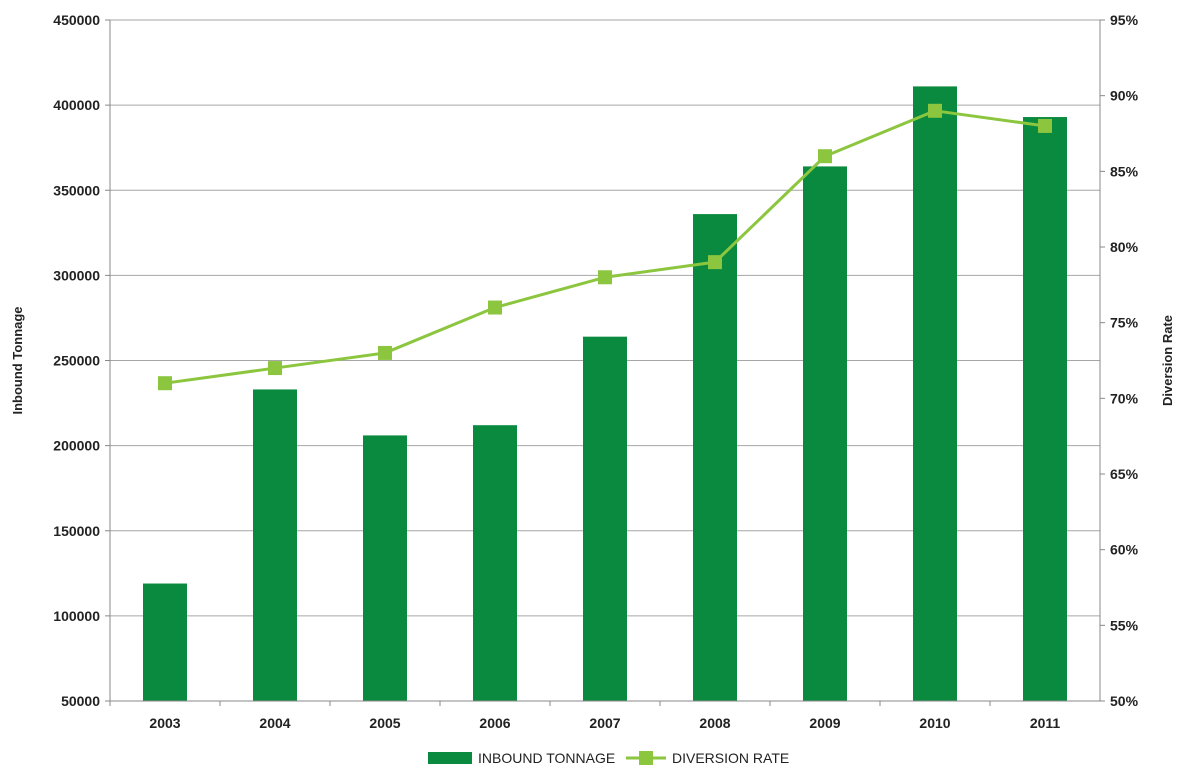 This screenshot has width=1181, height=770. Describe the element at coordinates (17, 360) in the screenshot. I see `y-axis-title: Inbound Tonnage` at that location.